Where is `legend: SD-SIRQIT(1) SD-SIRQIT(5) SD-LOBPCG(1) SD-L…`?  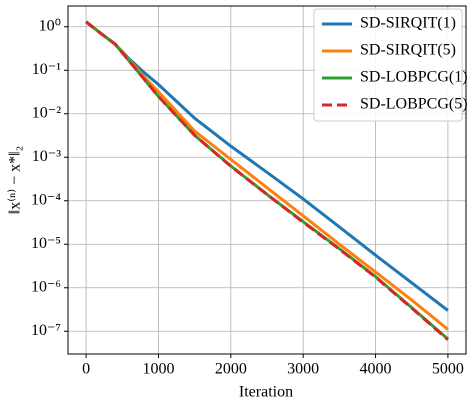 legend: SD-SIRQIT(1) SD-SIRQIT(5) SD-LOBPCG(1) SD-L… is located at coordinates (390, 65).